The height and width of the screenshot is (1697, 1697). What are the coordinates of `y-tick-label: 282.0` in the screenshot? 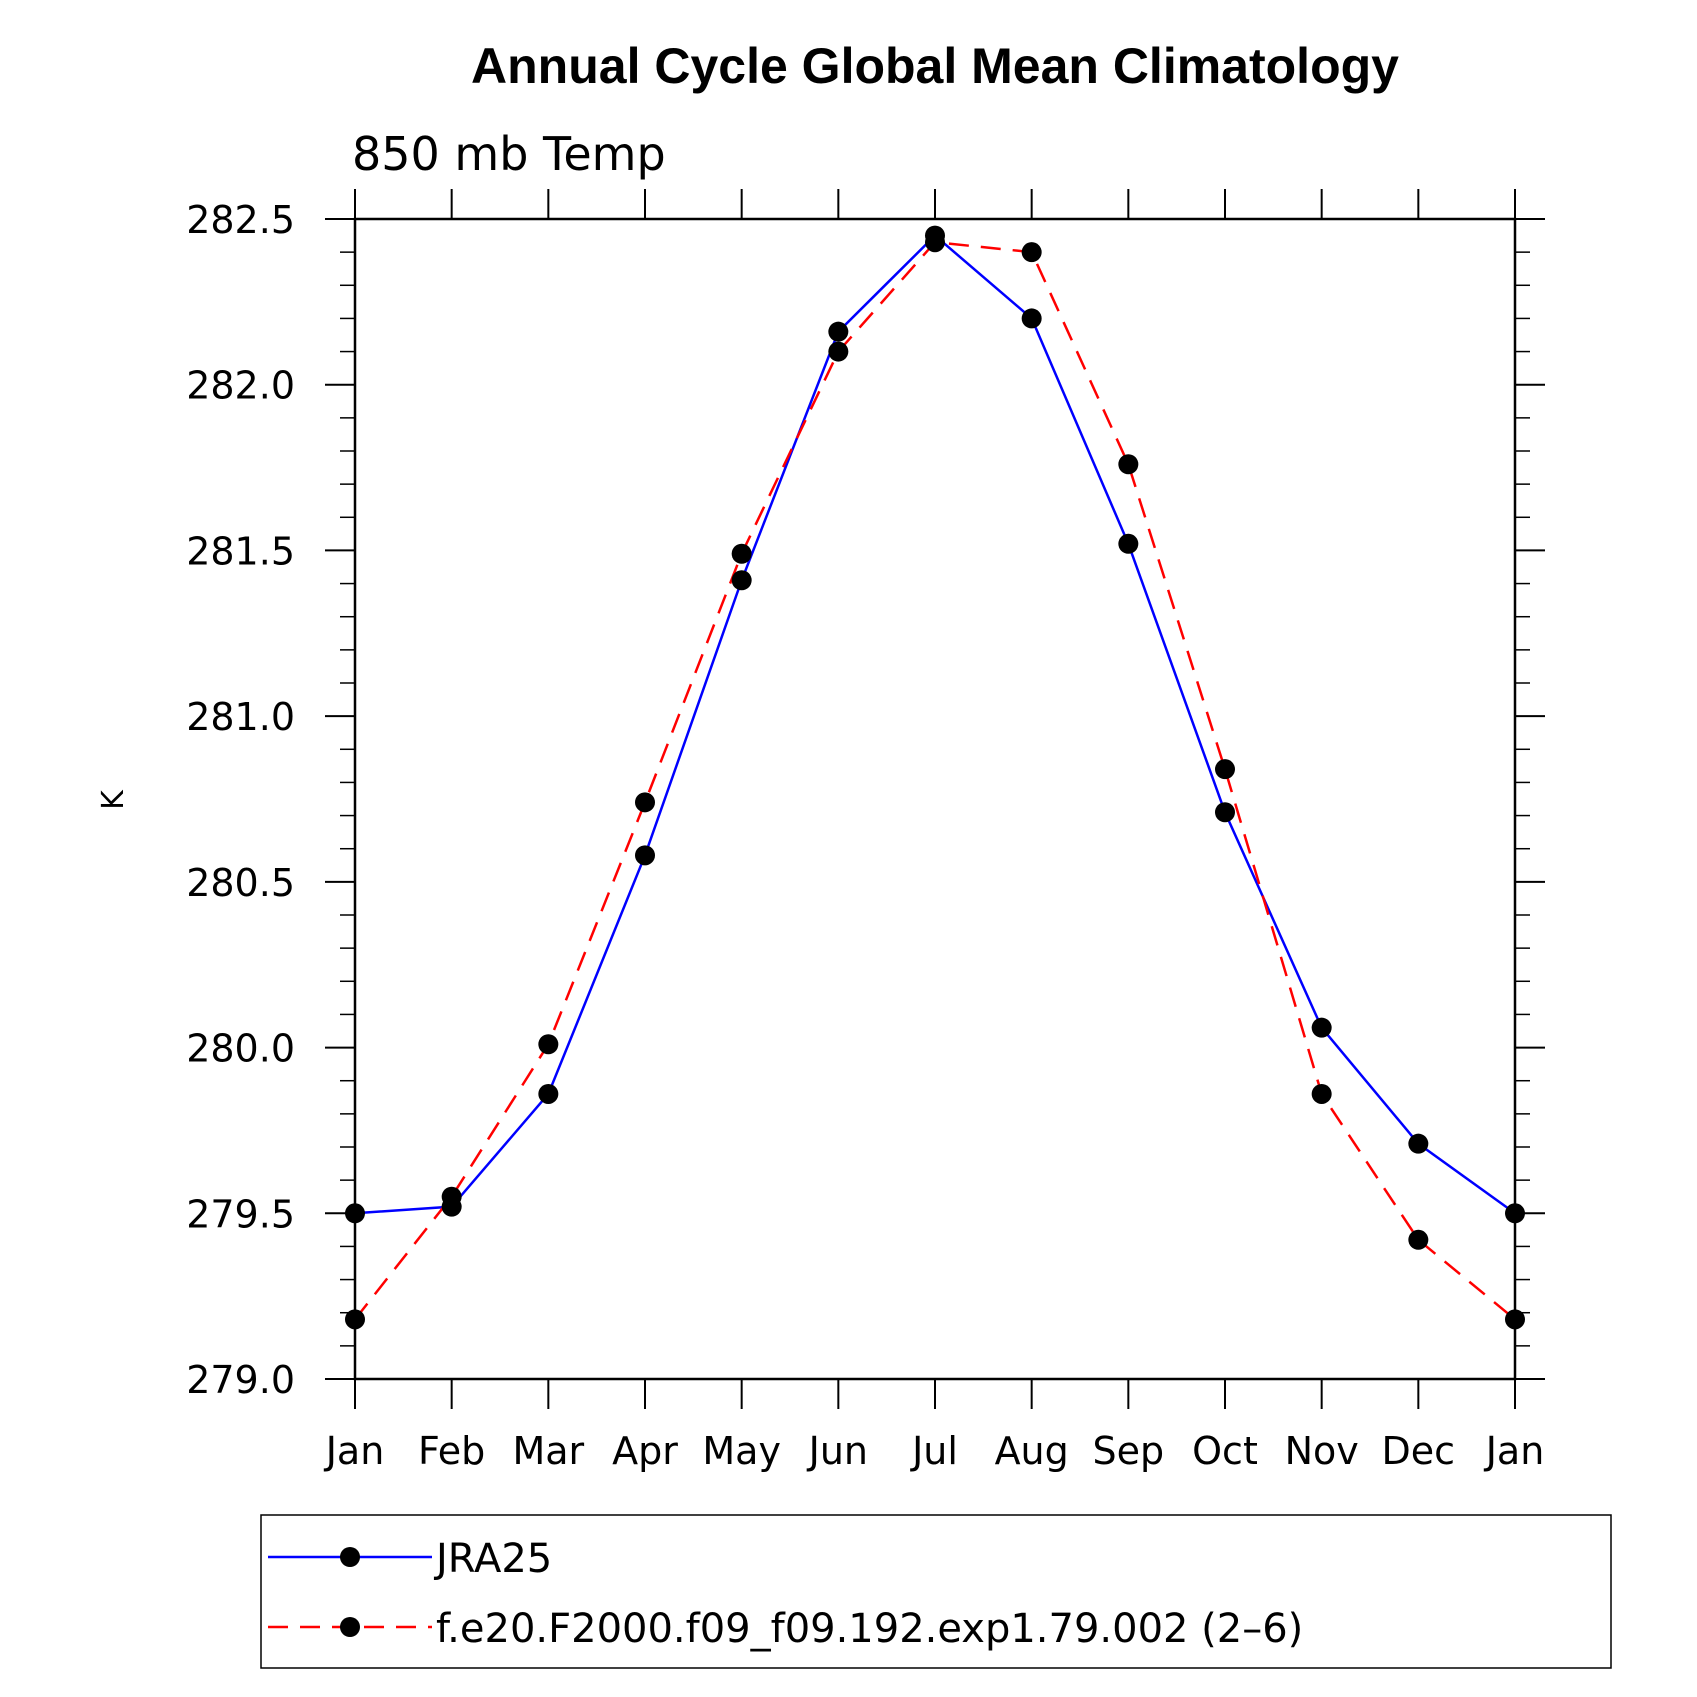 It's located at (240, 386).